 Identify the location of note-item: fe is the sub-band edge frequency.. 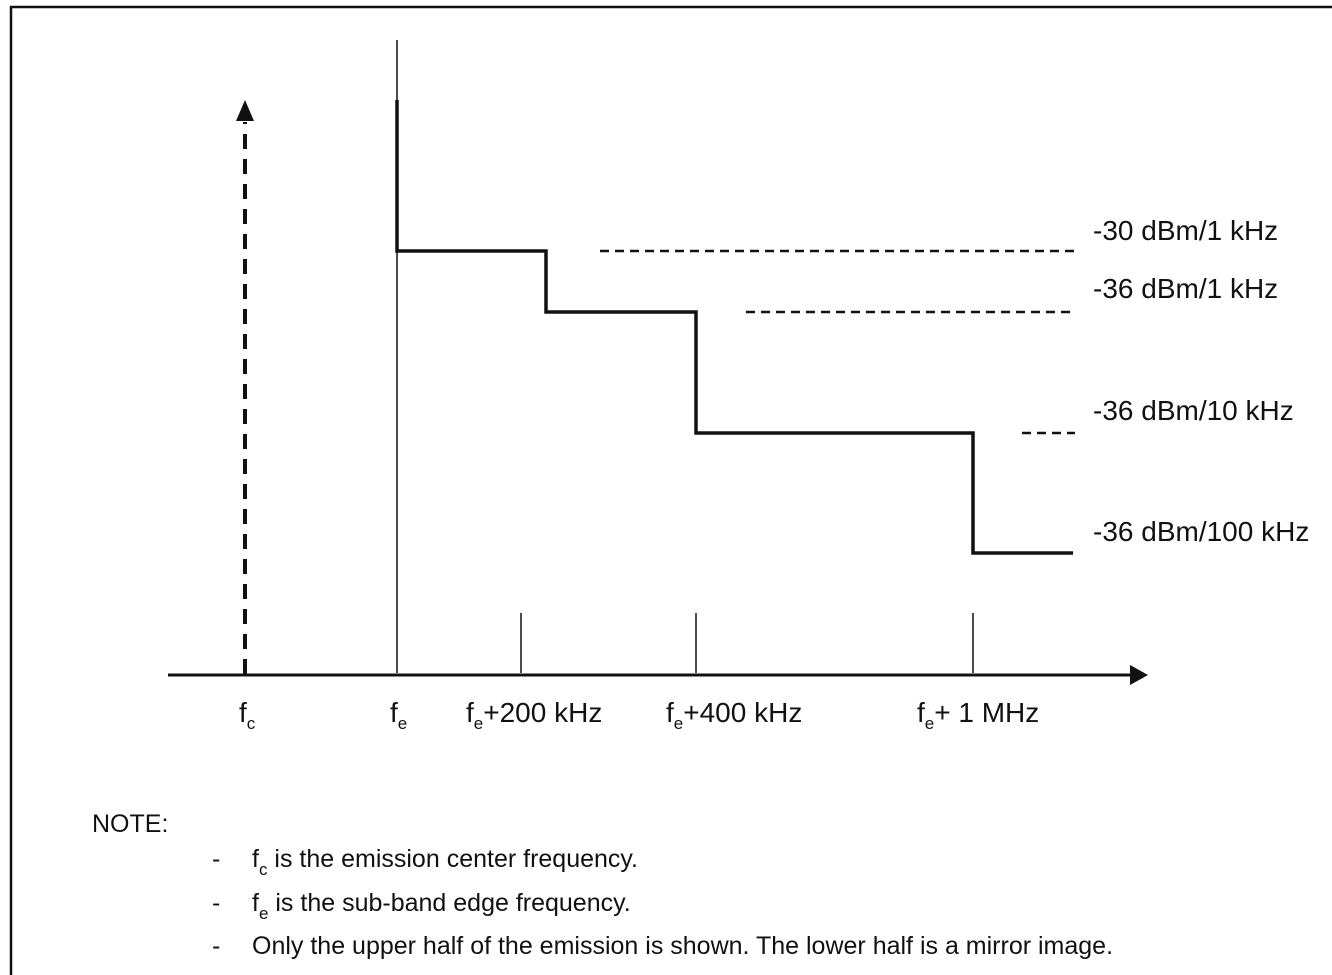
(441, 906).